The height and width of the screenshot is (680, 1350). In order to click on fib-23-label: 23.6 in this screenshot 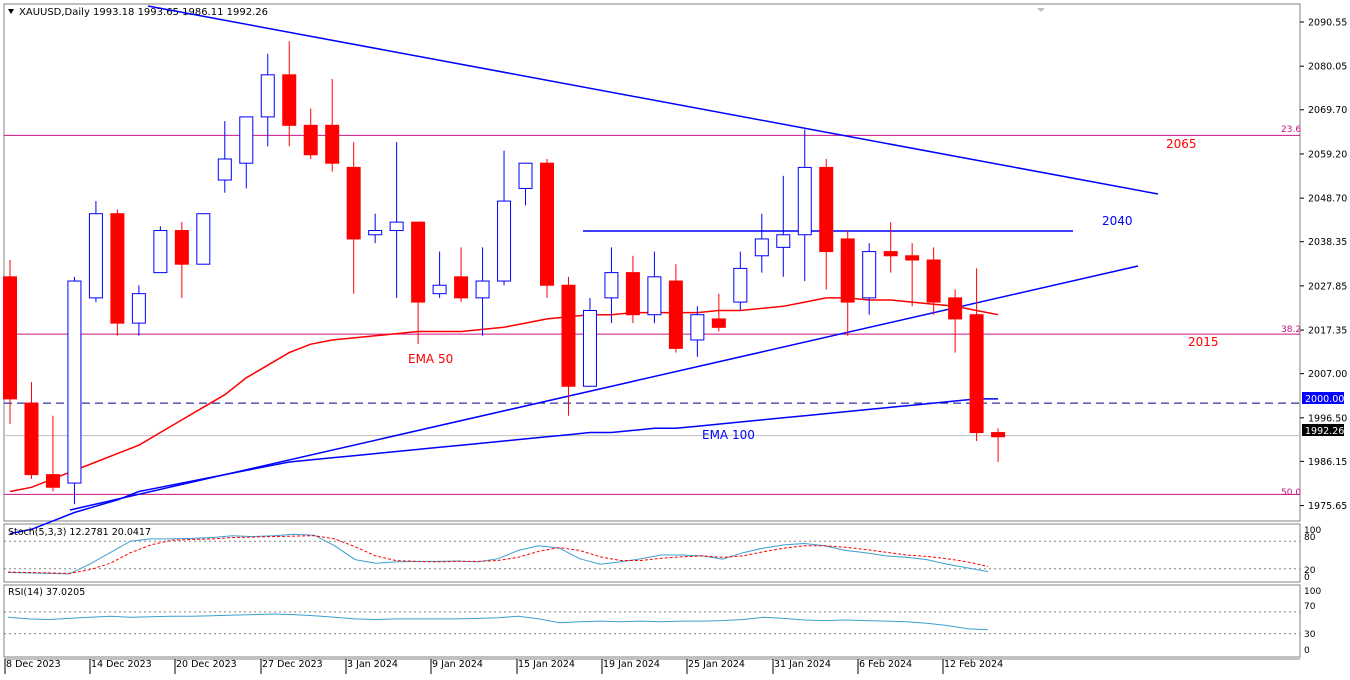, I will do `click(1291, 130)`.